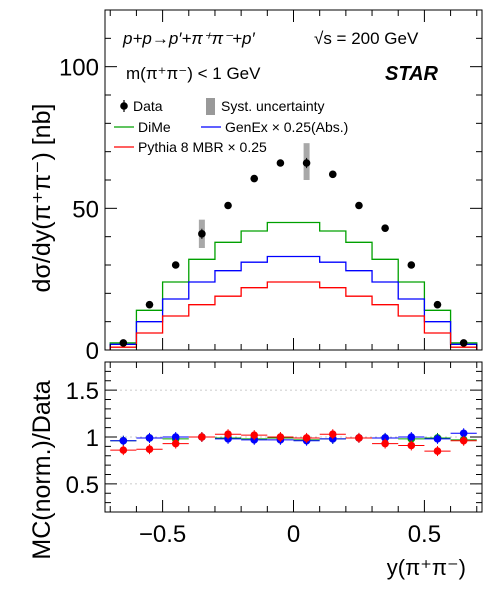 This screenshot has width=492, height=600. What do you see at coordinates (202, 147) in the screenshot?
I see `legend-pythia-label: Pythia 8 MBR × 0.25` at bounding box center [202, 147].